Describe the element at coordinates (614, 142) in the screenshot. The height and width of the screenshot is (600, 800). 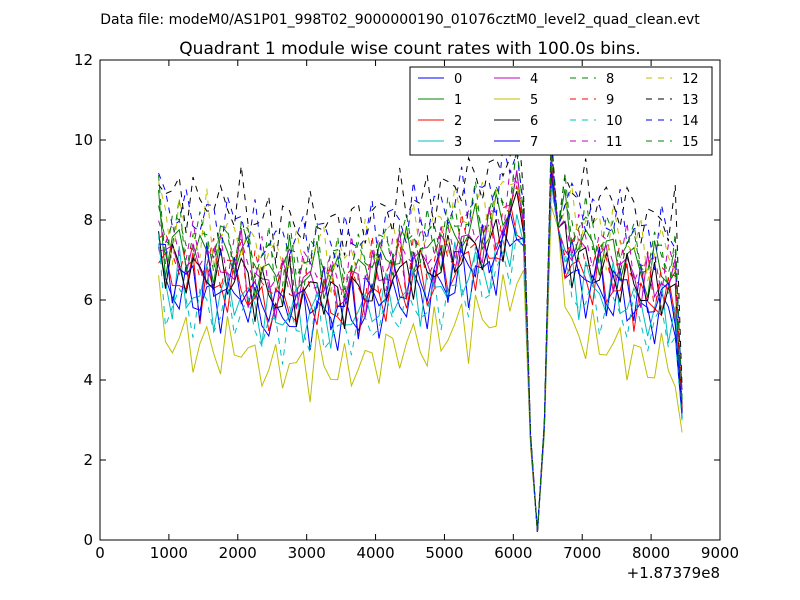
I see `legend-label-11: 11` at that location.